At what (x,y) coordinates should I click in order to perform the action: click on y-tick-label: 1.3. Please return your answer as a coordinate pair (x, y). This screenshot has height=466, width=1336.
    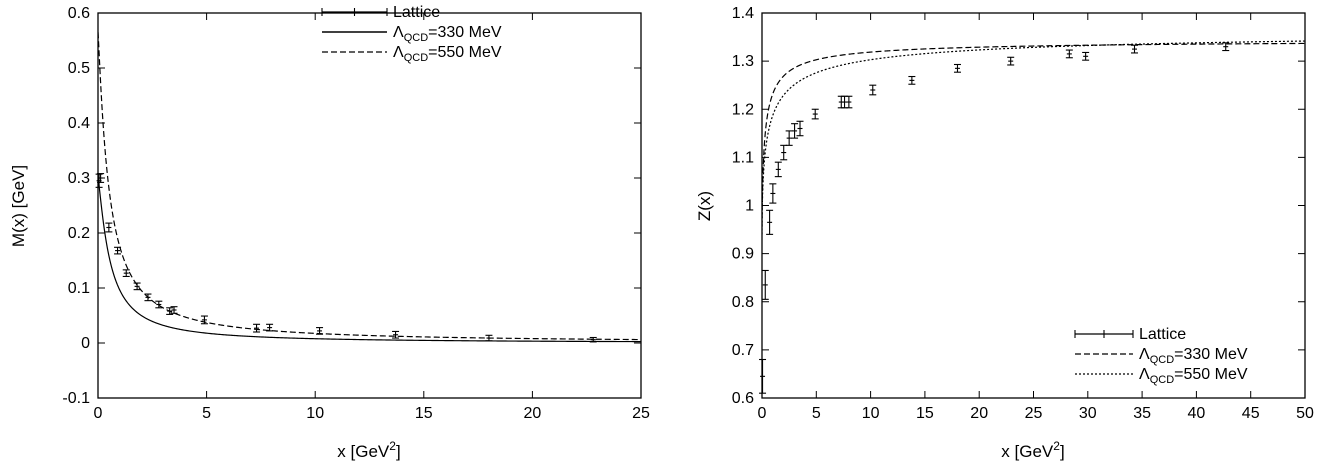
    Looking at the image, I should click on (743, 61).